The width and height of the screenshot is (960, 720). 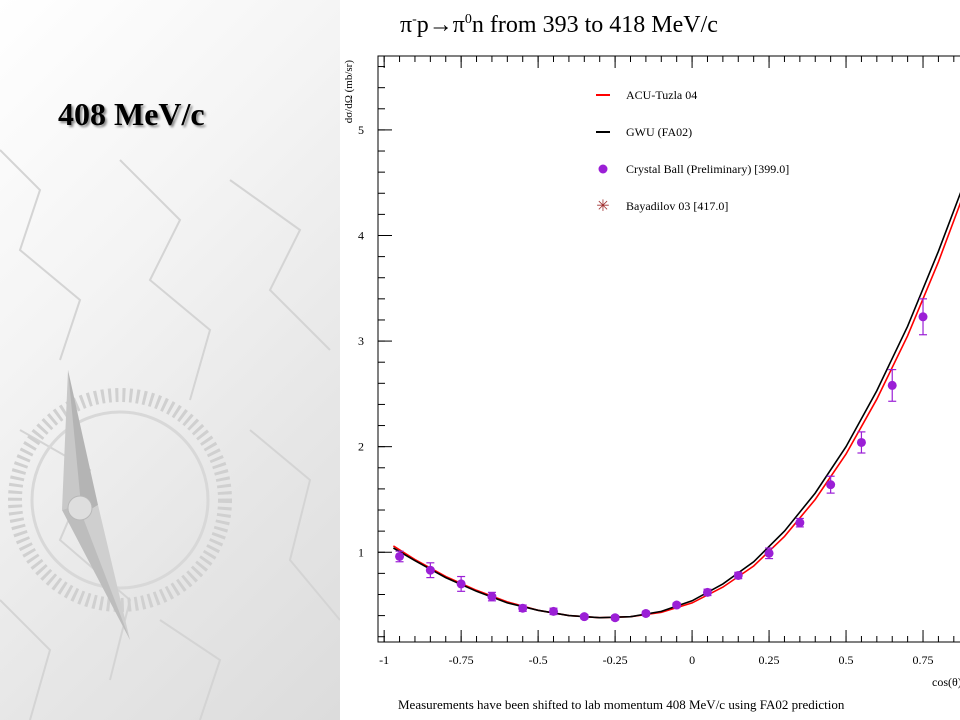 I want to click on x-tick-label: 0, so click(x=692, y=660).